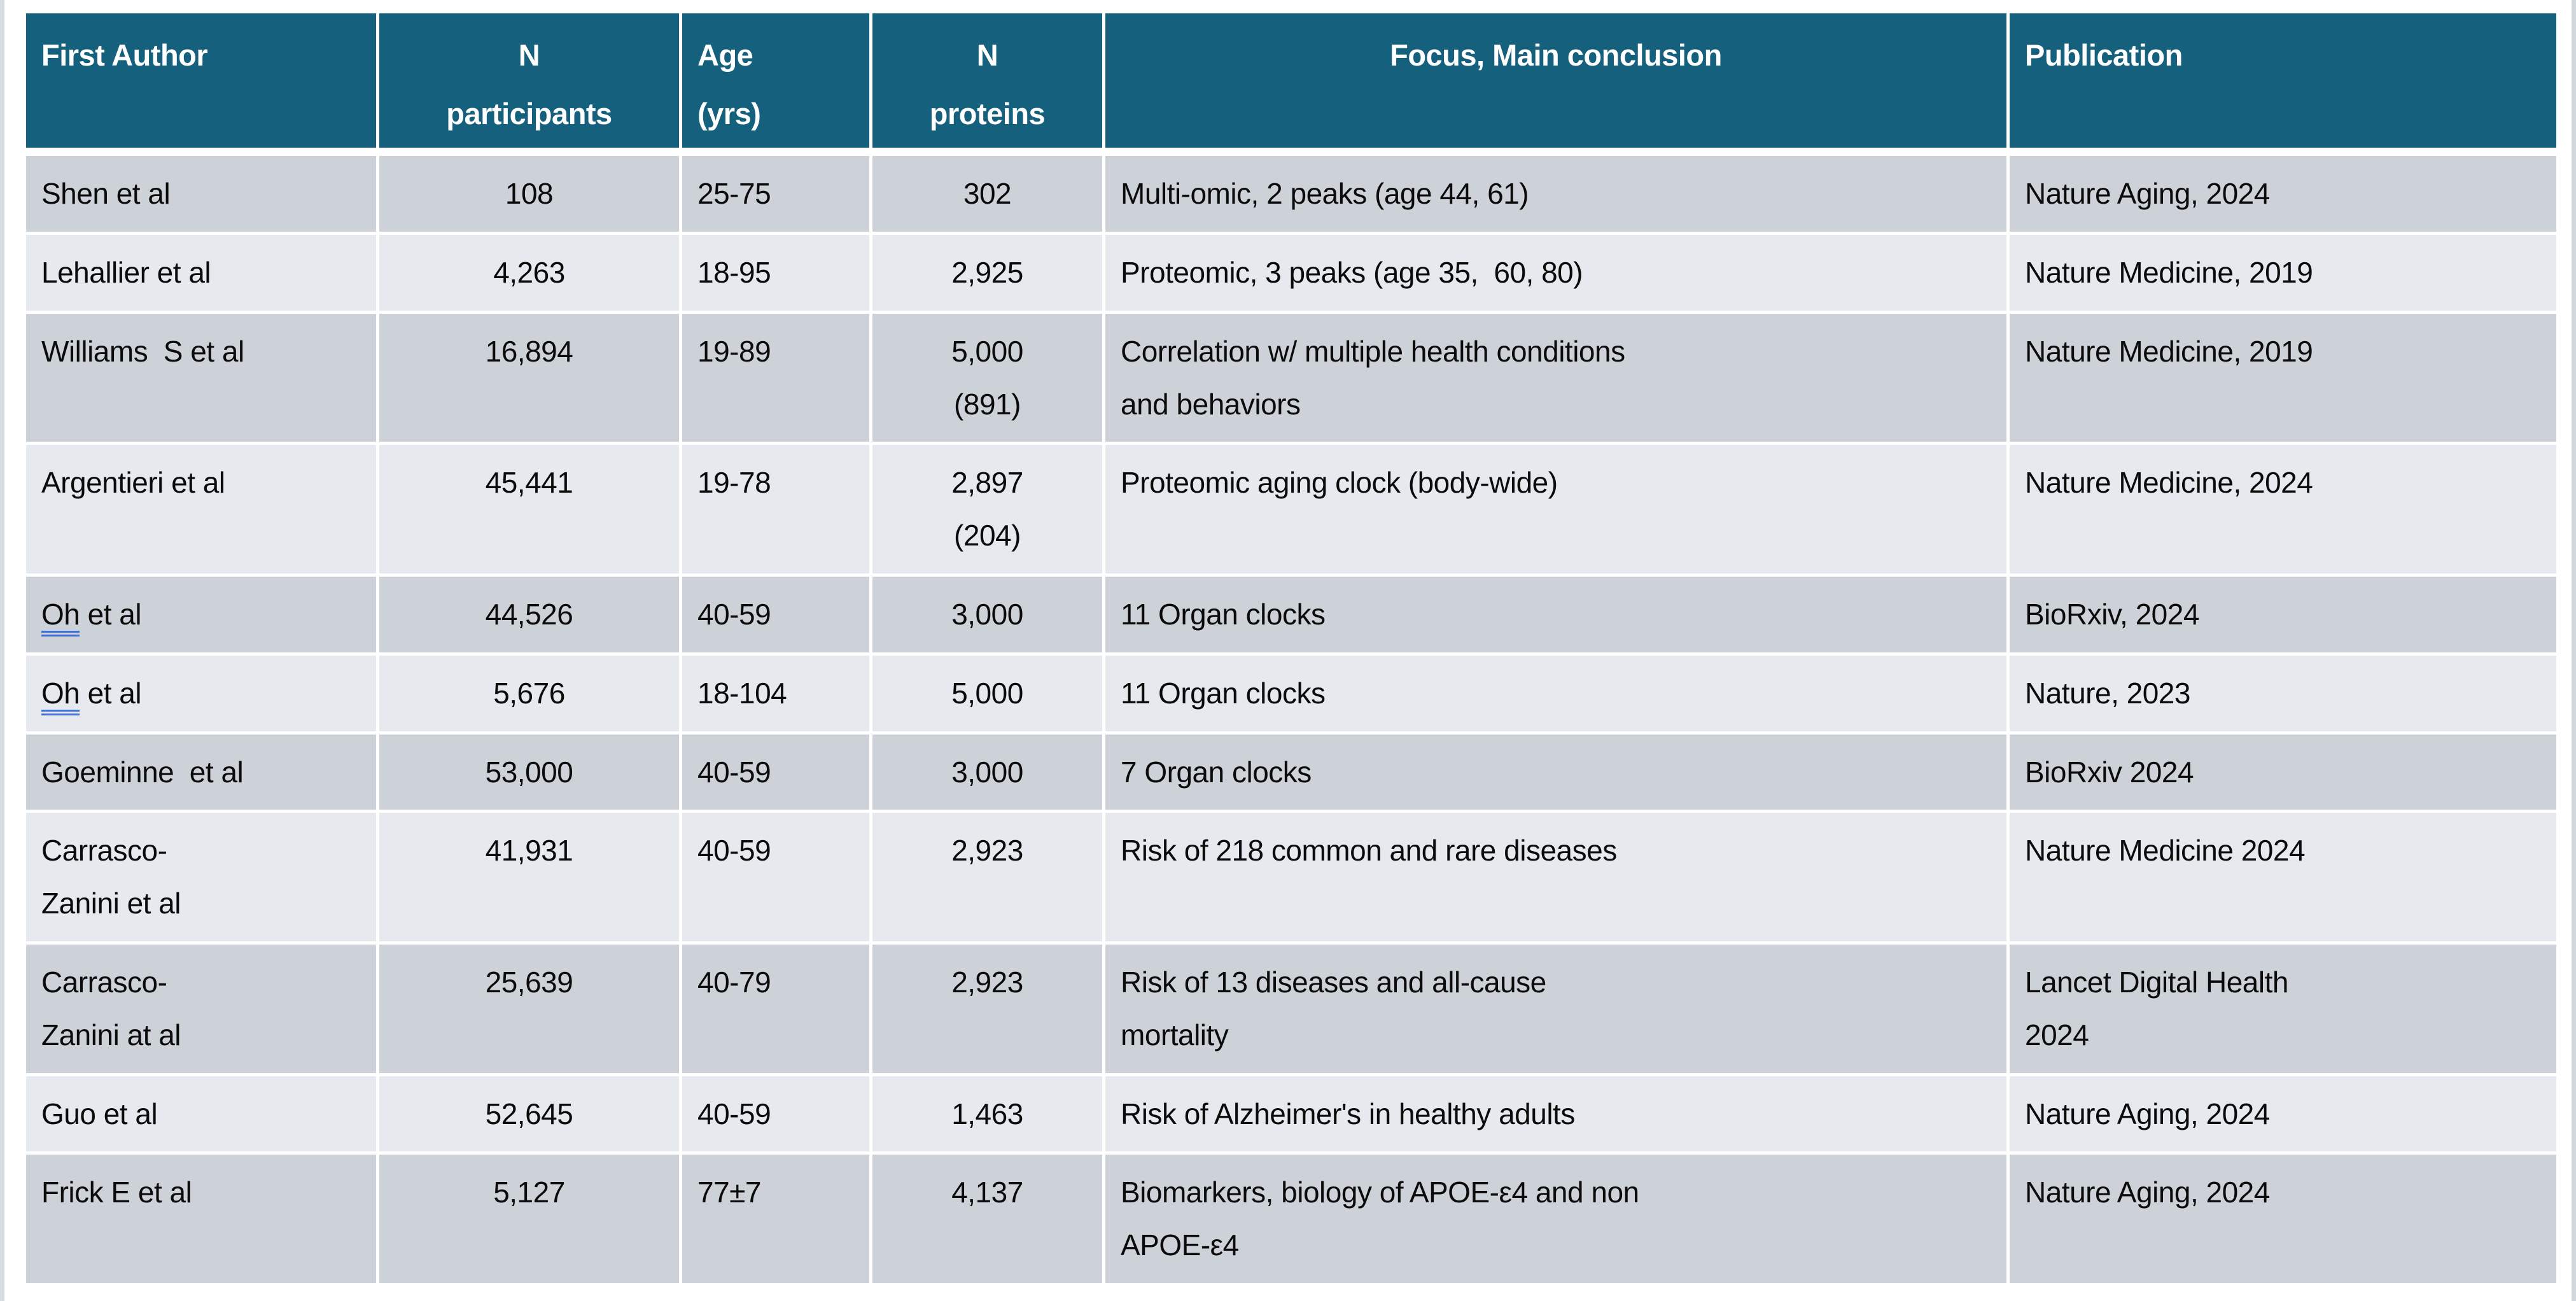  What do you see at coordinates (775, 1219) in the screenshot?
I see `cell-age: 77±7` at bounding box center [775, 1219].